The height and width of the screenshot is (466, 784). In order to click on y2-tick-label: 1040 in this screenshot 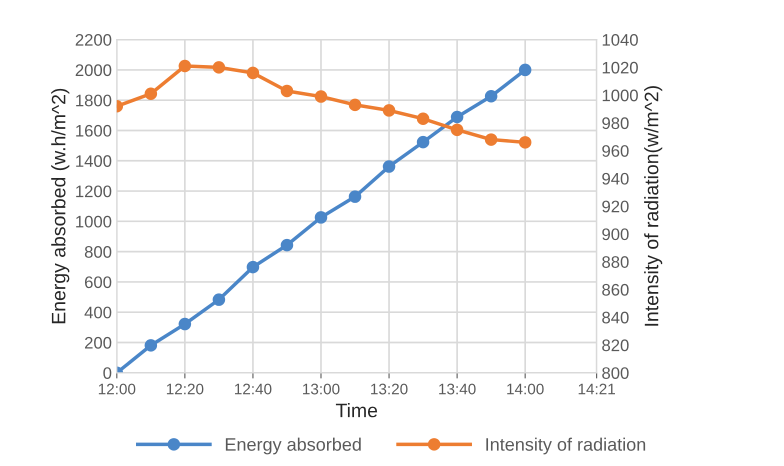, I will do `click(620, 40)`.